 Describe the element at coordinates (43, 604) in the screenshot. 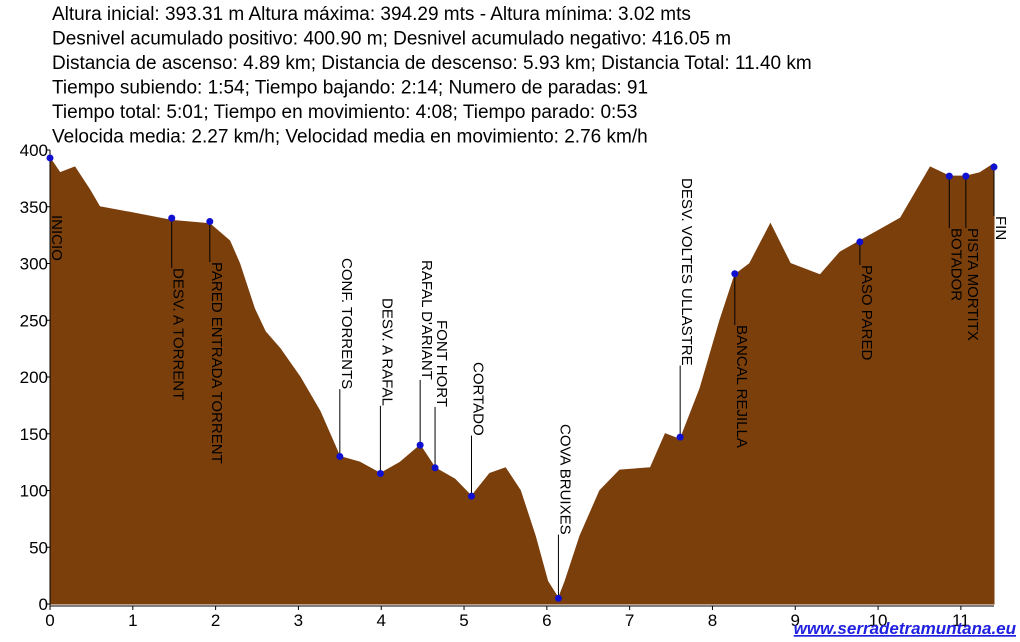

I see `y-tick-label: 0` at that location.